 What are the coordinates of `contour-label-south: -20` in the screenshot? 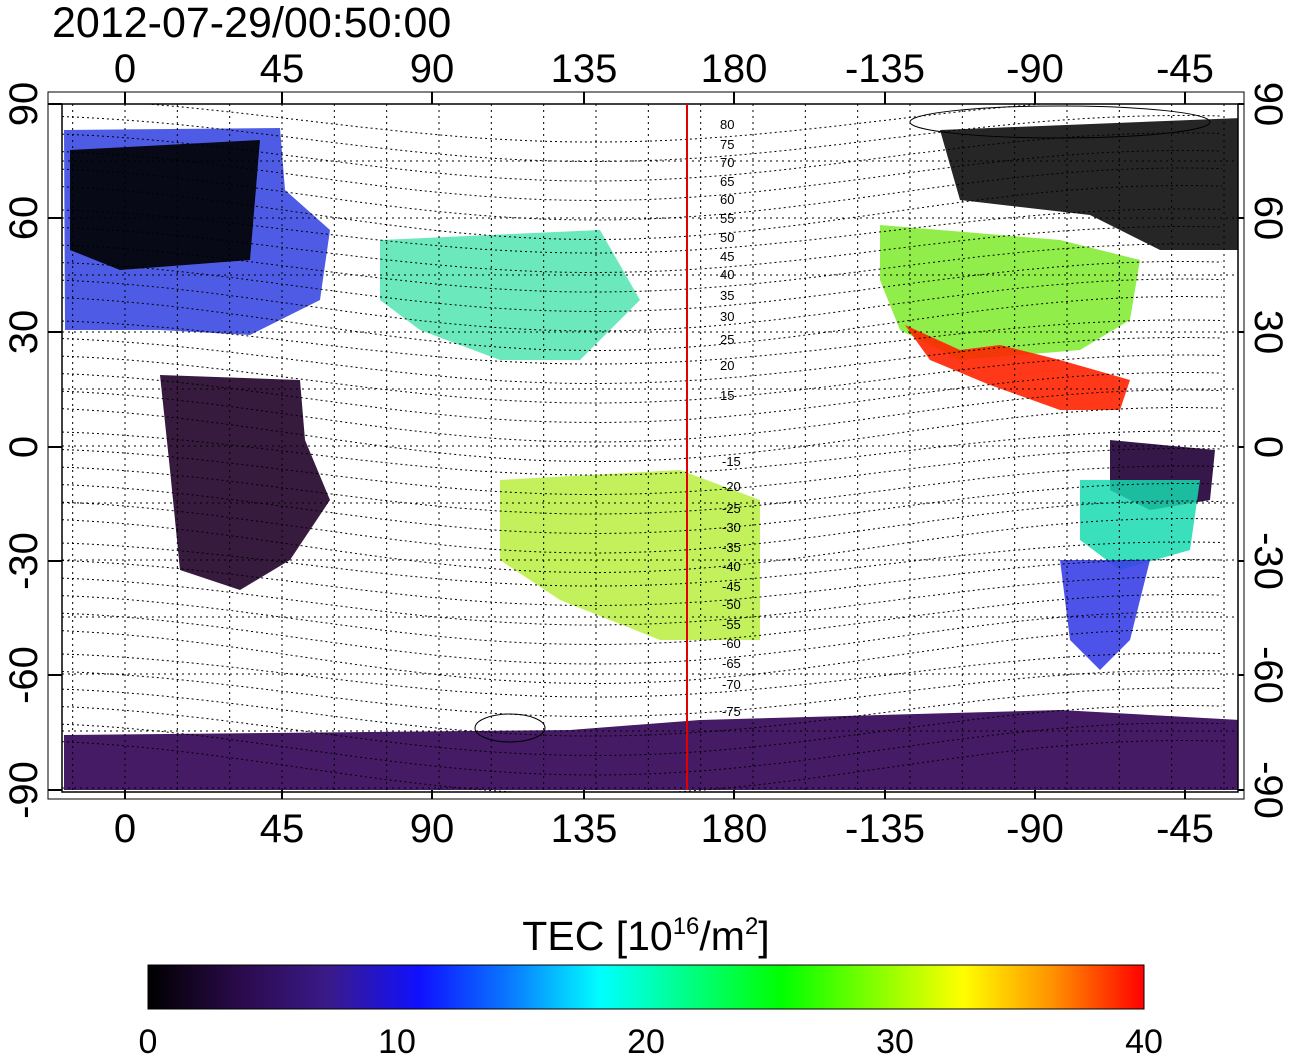 It's located at (731, 486).